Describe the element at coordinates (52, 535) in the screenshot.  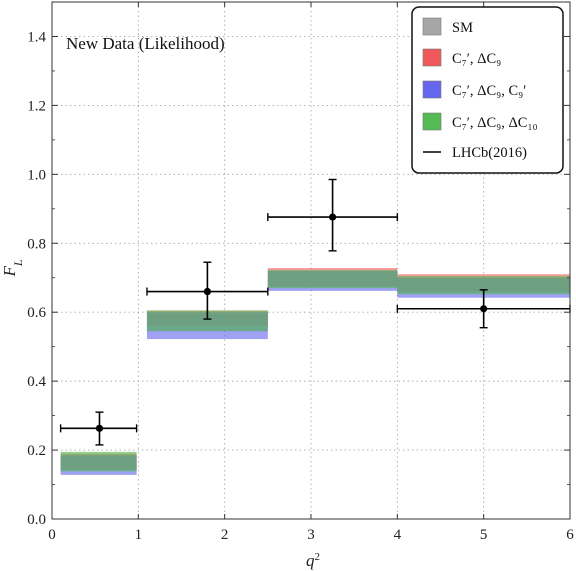
I see `x-tick-label: 0` at that location.